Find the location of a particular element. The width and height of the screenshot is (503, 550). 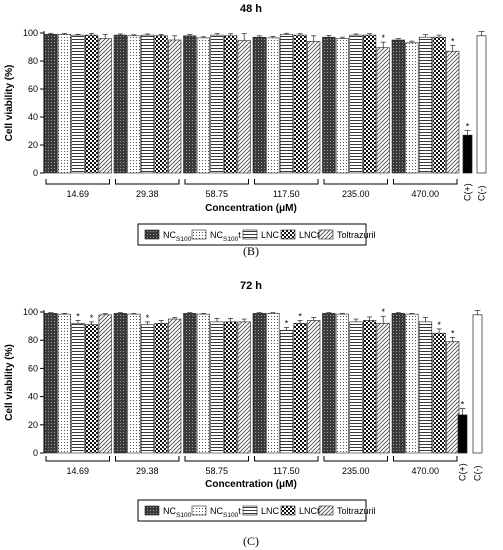

legend-48h: NCS100 NCS100t LNC LNCt Toltrazuril is located at coordinates (256, 234).